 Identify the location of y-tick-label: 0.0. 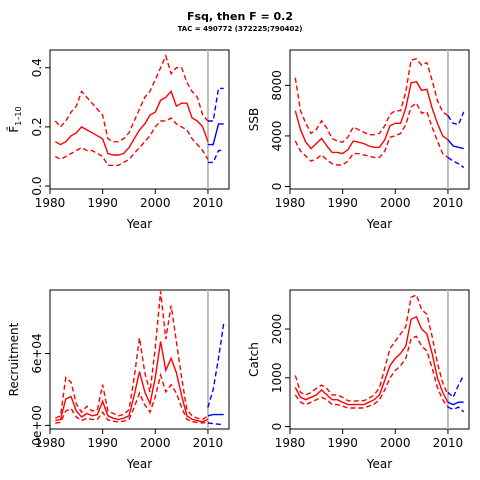
(37, 185).